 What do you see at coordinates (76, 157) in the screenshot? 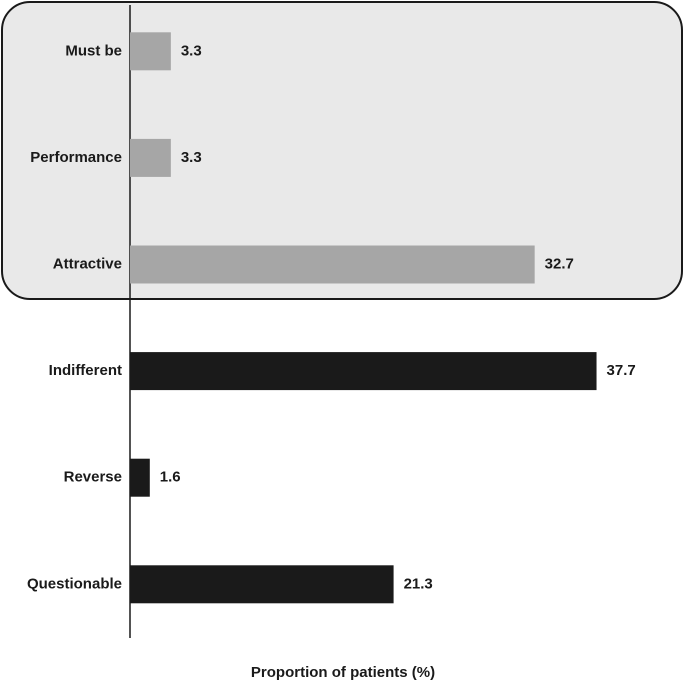
I see `y-tick-label: Performance` at bounding box center [76, 157].